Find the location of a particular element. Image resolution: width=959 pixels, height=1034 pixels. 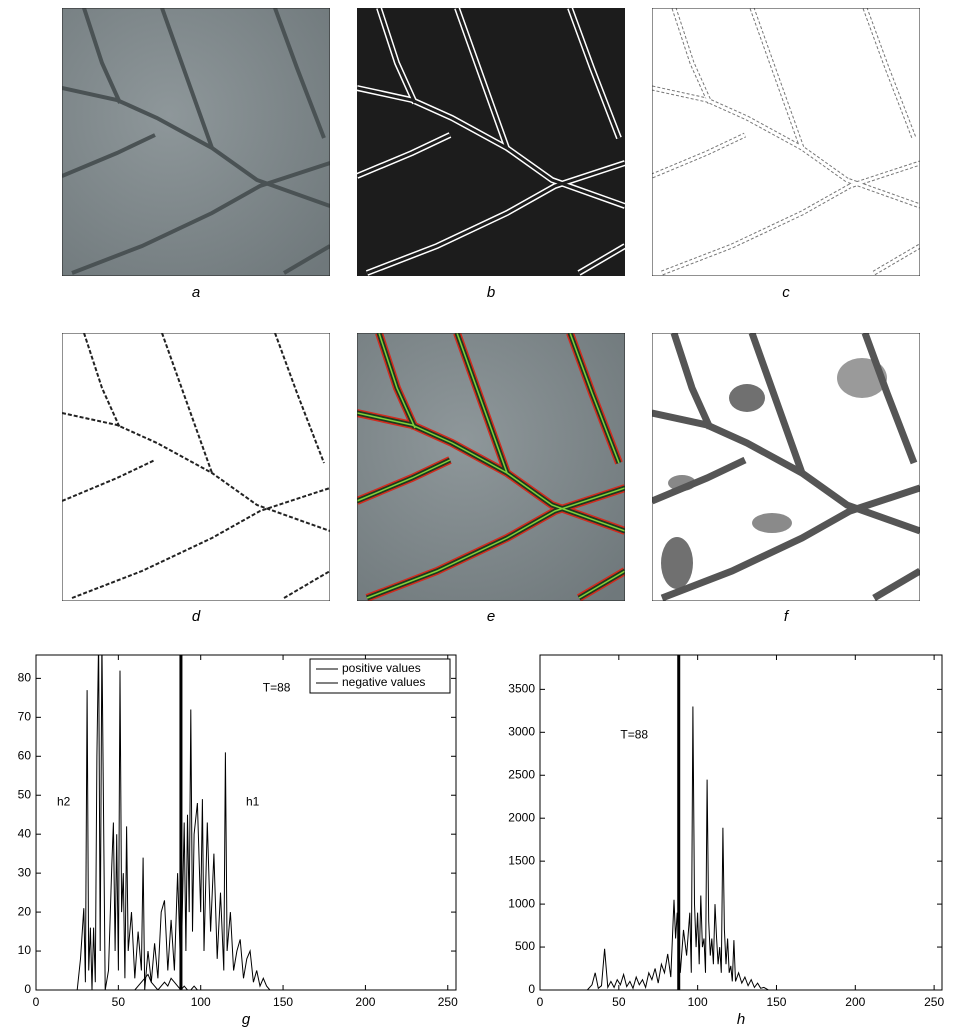

y-tick-label: 80 is located at coordinates (25, 678).